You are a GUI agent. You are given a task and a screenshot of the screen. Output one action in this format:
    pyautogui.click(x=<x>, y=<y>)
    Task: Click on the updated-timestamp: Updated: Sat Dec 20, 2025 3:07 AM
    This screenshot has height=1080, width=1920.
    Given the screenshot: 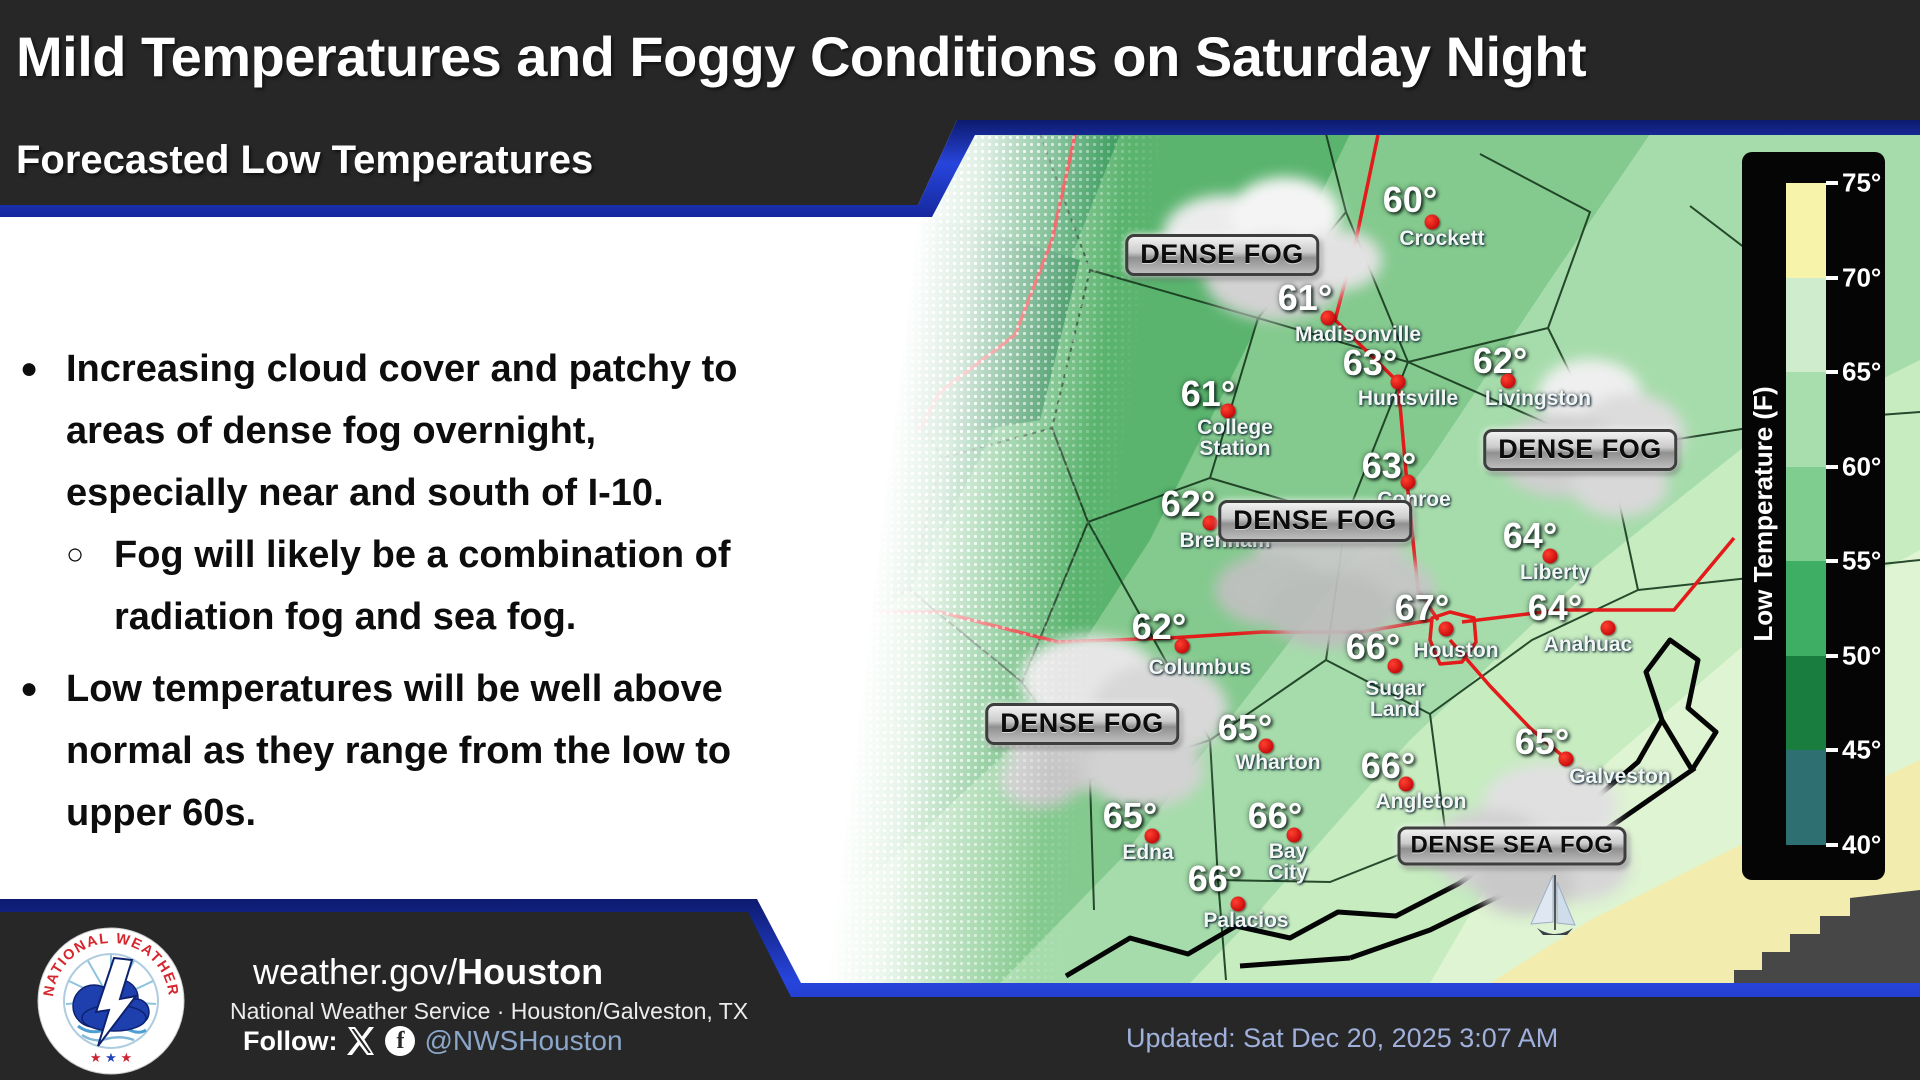 What is the action you would take?
    pyautogui.click(x=1342, y=1038)
    